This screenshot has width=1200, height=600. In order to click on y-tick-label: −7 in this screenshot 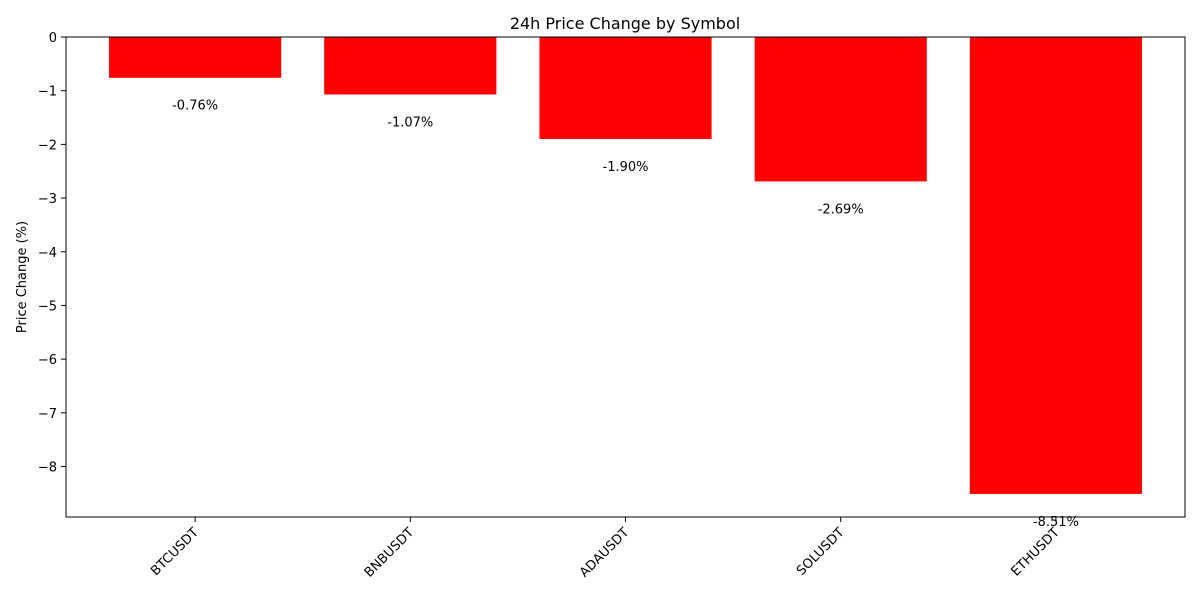, I will do `click(47, 414)`.